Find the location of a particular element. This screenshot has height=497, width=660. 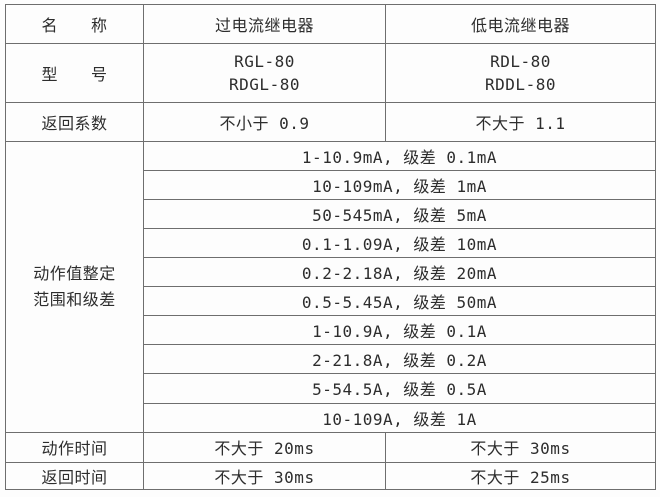

cell-setting-range-1: 1-10.9mA, 级差 0.1mA is located at coordinates (399, 155).